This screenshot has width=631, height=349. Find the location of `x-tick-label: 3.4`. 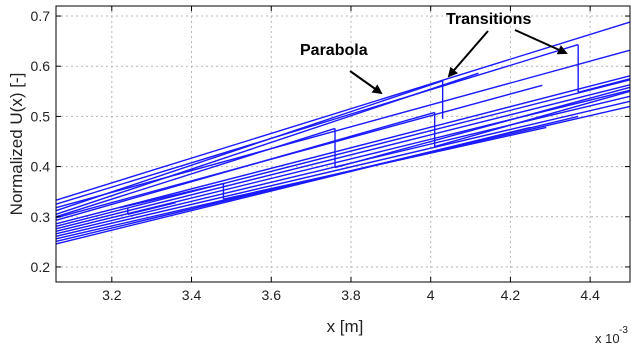

x-tick-label: 3.4 is located at coordinates (192, 295).